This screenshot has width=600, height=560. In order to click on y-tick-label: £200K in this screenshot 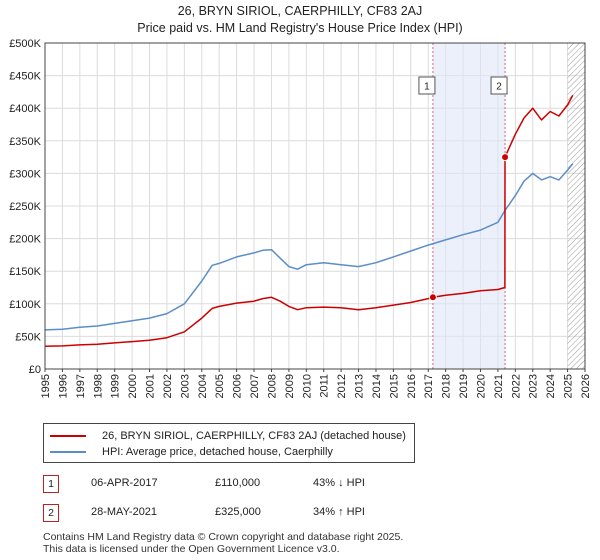, I will do `click(25, 240)`.